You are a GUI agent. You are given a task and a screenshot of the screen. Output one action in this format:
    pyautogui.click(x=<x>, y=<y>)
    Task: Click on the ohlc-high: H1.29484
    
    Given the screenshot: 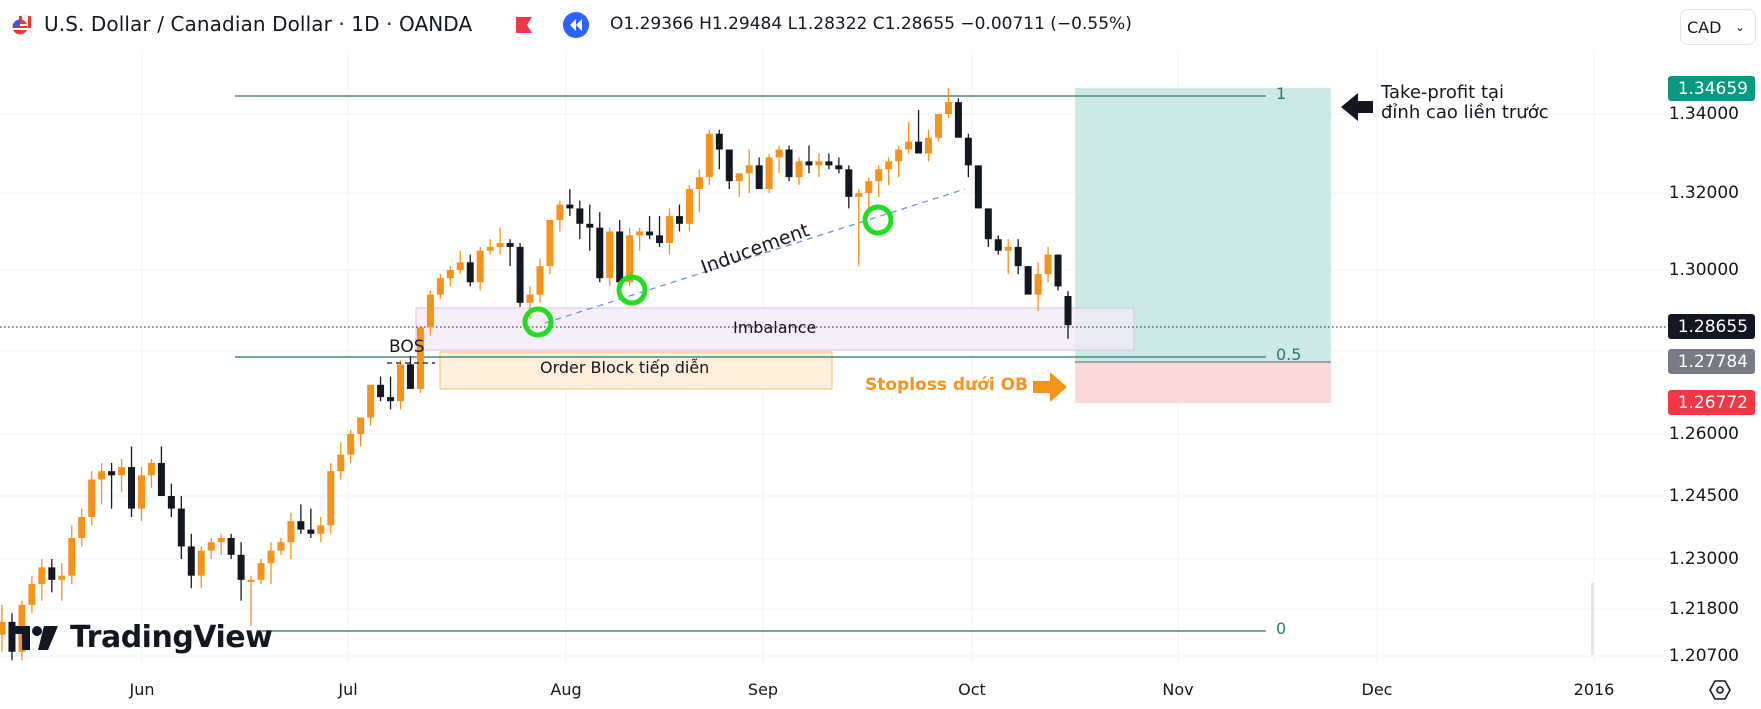 What is the action you would take?
    pyautogui.click(x=741, y=24)
    